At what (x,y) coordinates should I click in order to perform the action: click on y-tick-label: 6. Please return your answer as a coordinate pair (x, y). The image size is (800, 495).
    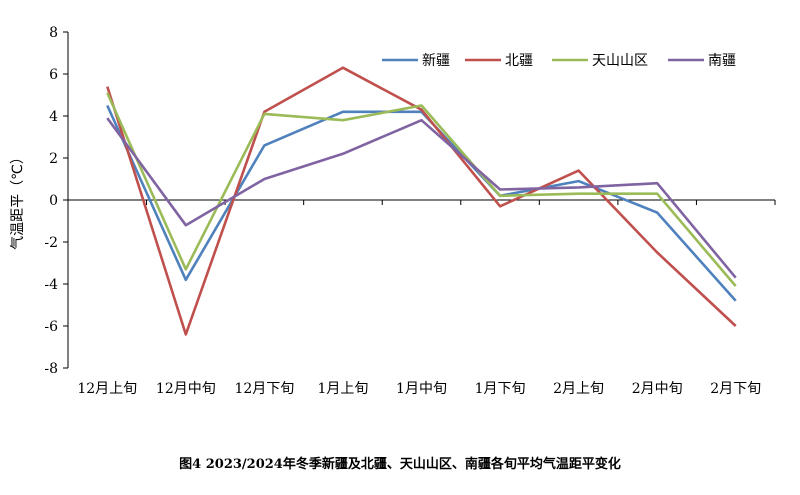
    Looking at the image, I should click on (53, 75).